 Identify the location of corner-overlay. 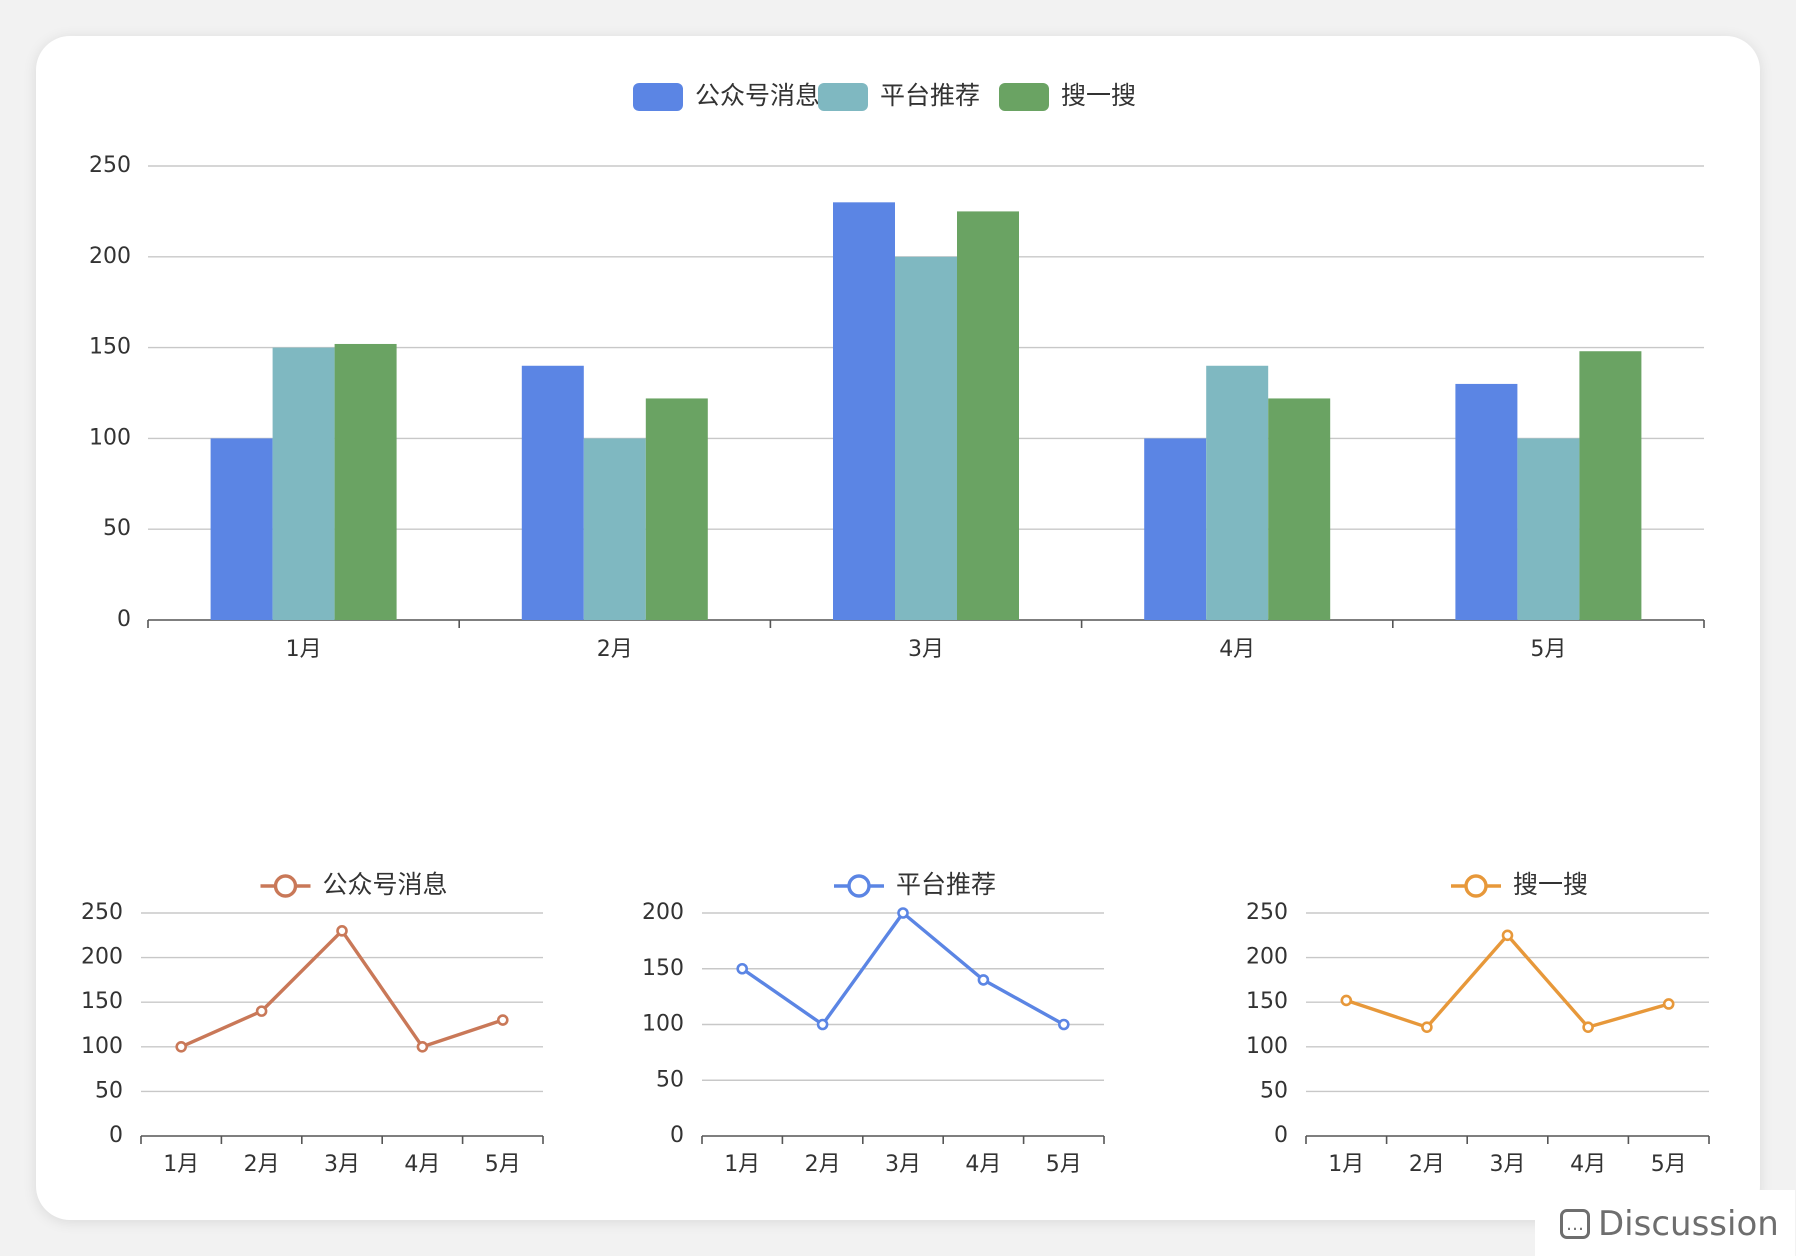
(1665, 1223).